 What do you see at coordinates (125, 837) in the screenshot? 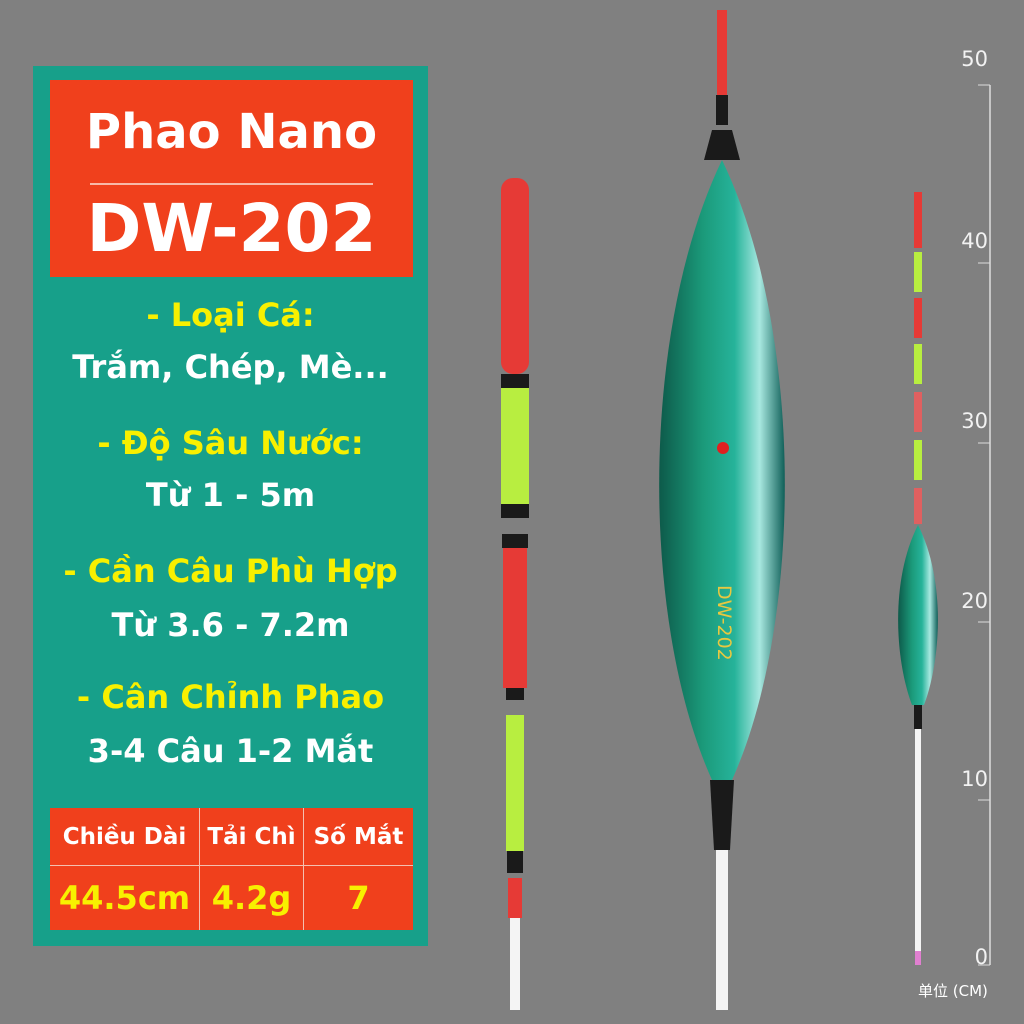
I see `table-header-length: Chiều Dài` at bounding box center [125, 837].